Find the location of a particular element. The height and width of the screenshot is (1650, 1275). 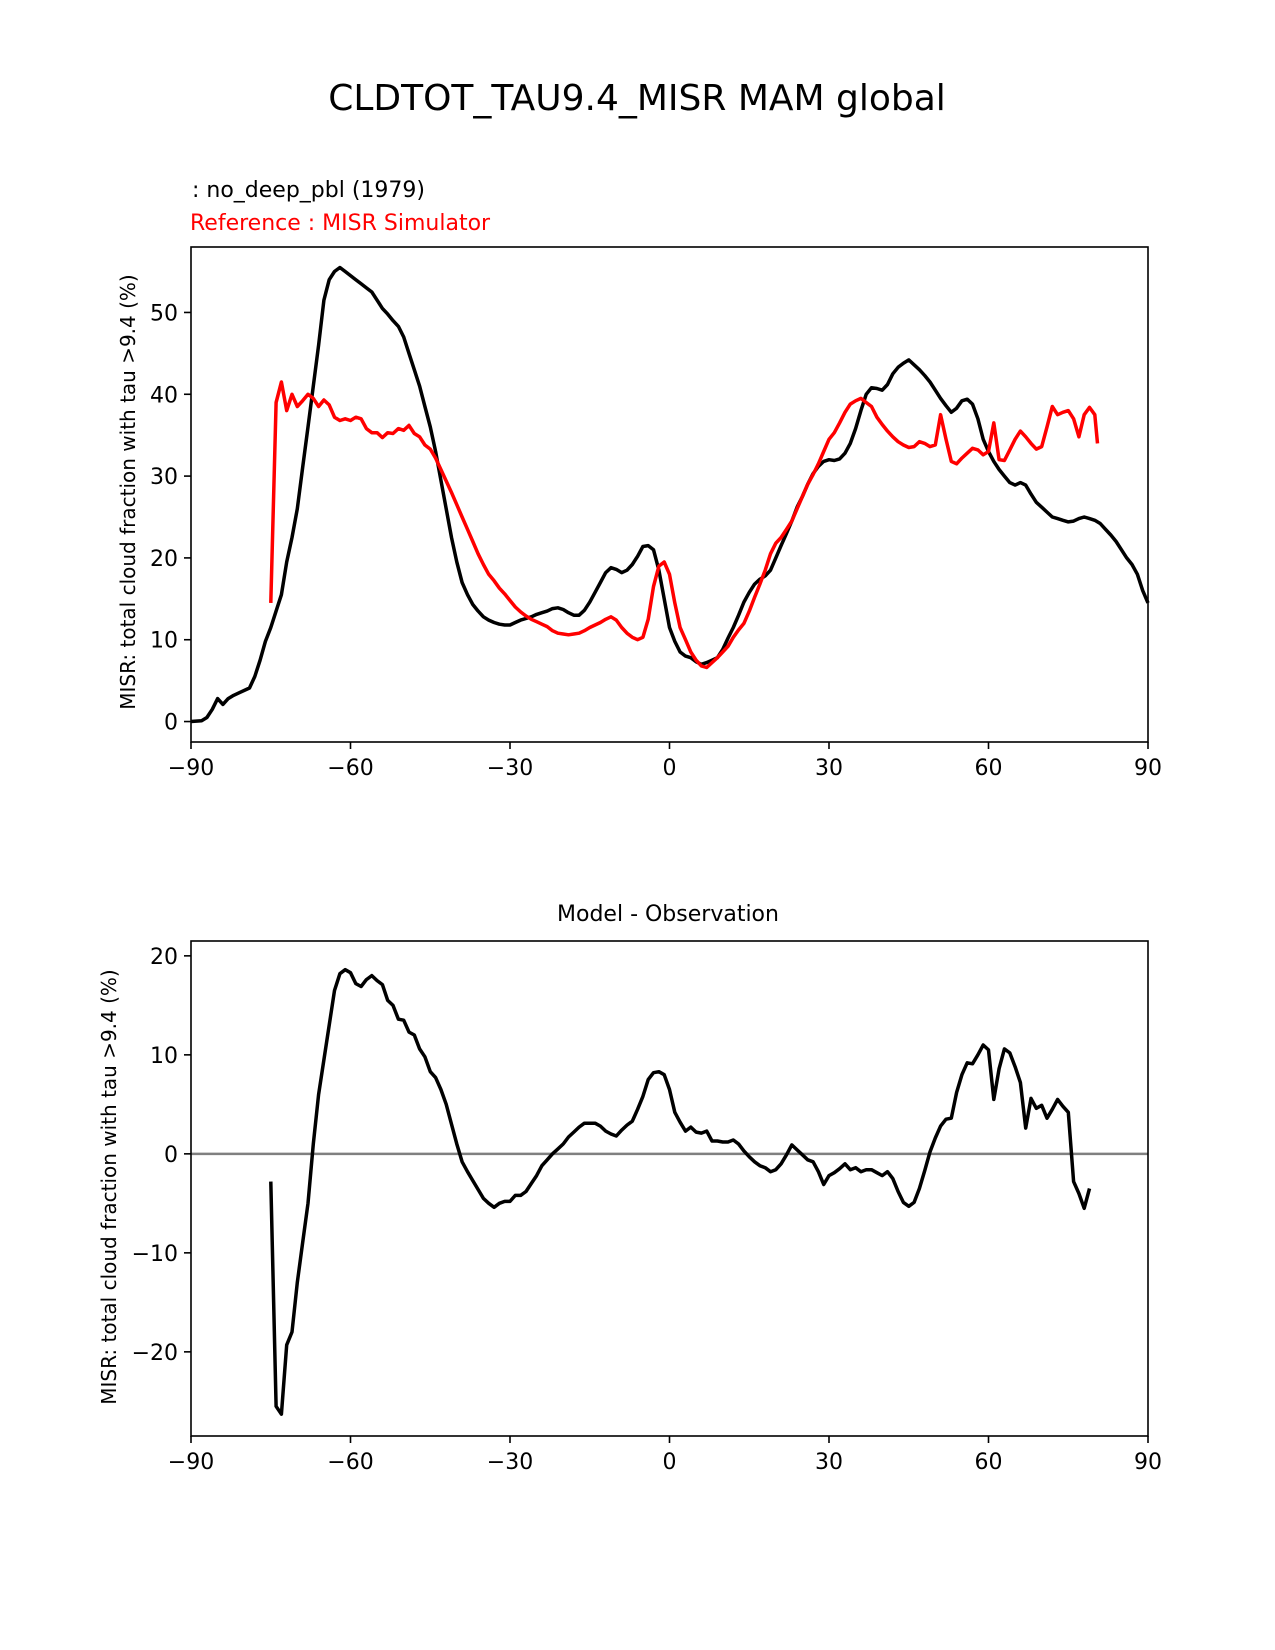

y-tick-label: 50 is located at coordinates (164, 313).